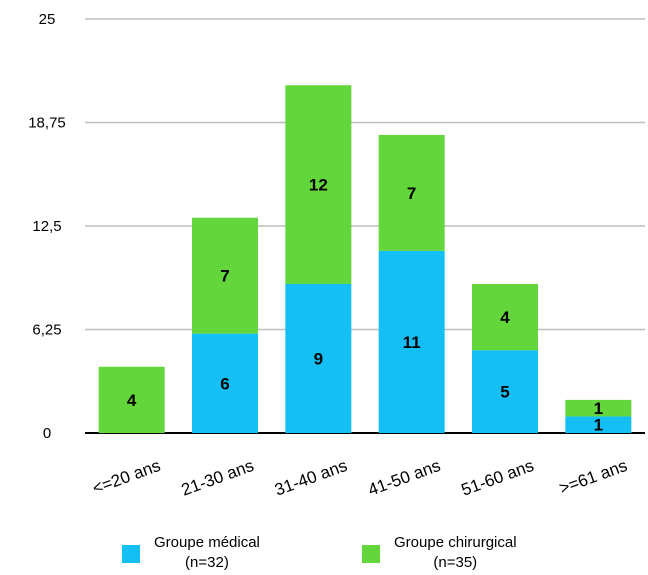 Image resolution: width=648 pixels, height=575 pixels. Describe the element at coordinates (455, 562) in the screenshot. I see `legend-count-surgical: (n=35)` at that location.